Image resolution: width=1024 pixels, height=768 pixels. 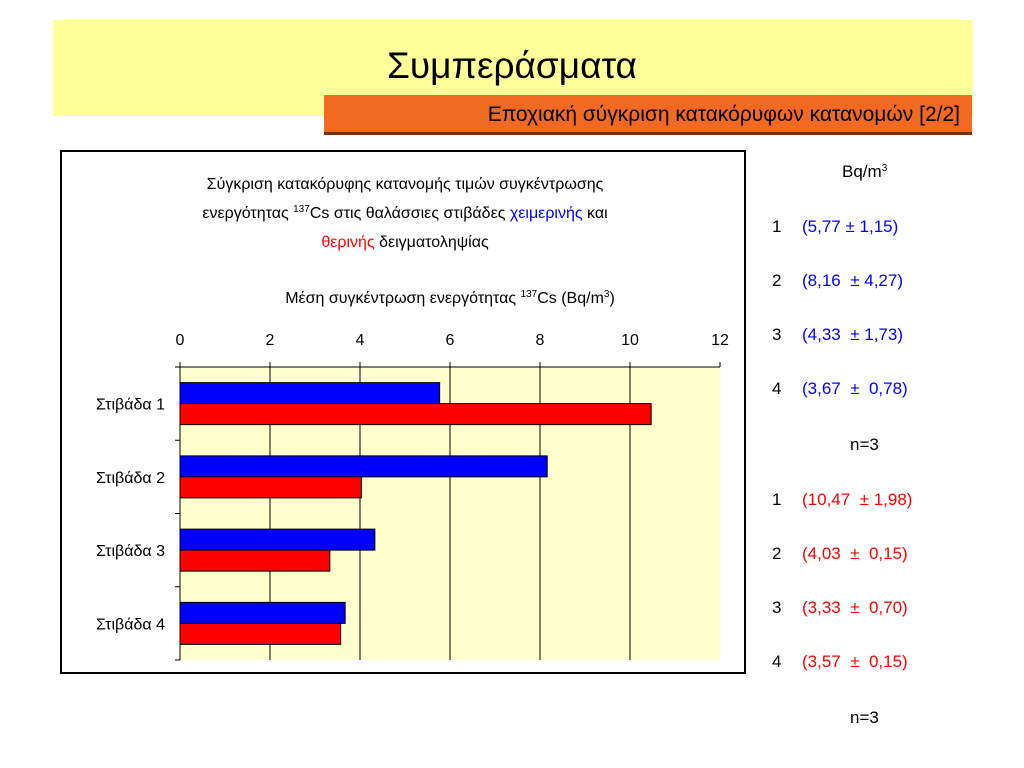 I want to click on x-tick-label: 4, so click(x=360, y=340).